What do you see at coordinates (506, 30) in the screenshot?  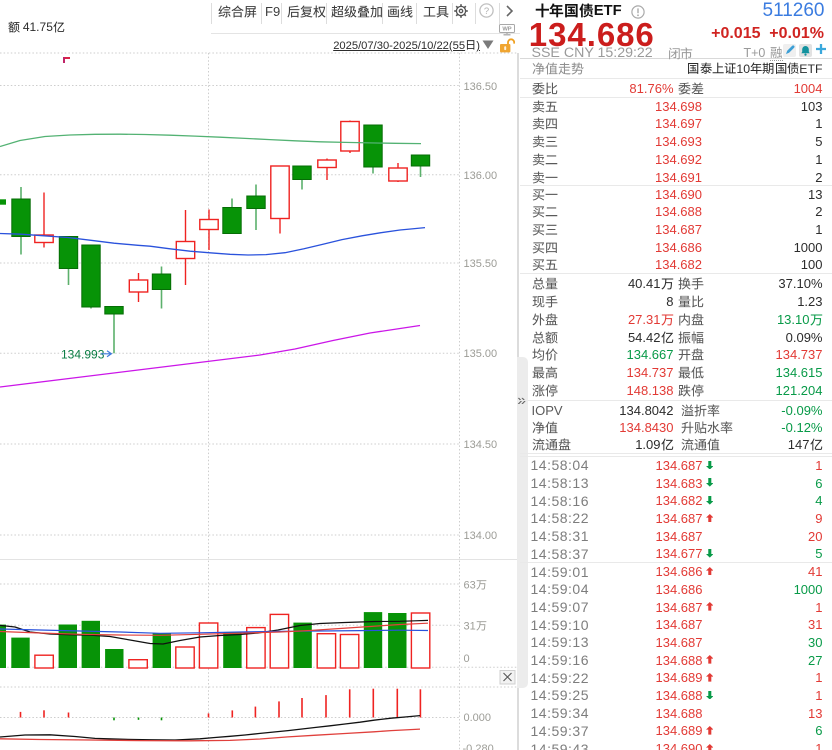 I see `svg-text: WP` at bounding box center [506, 30].